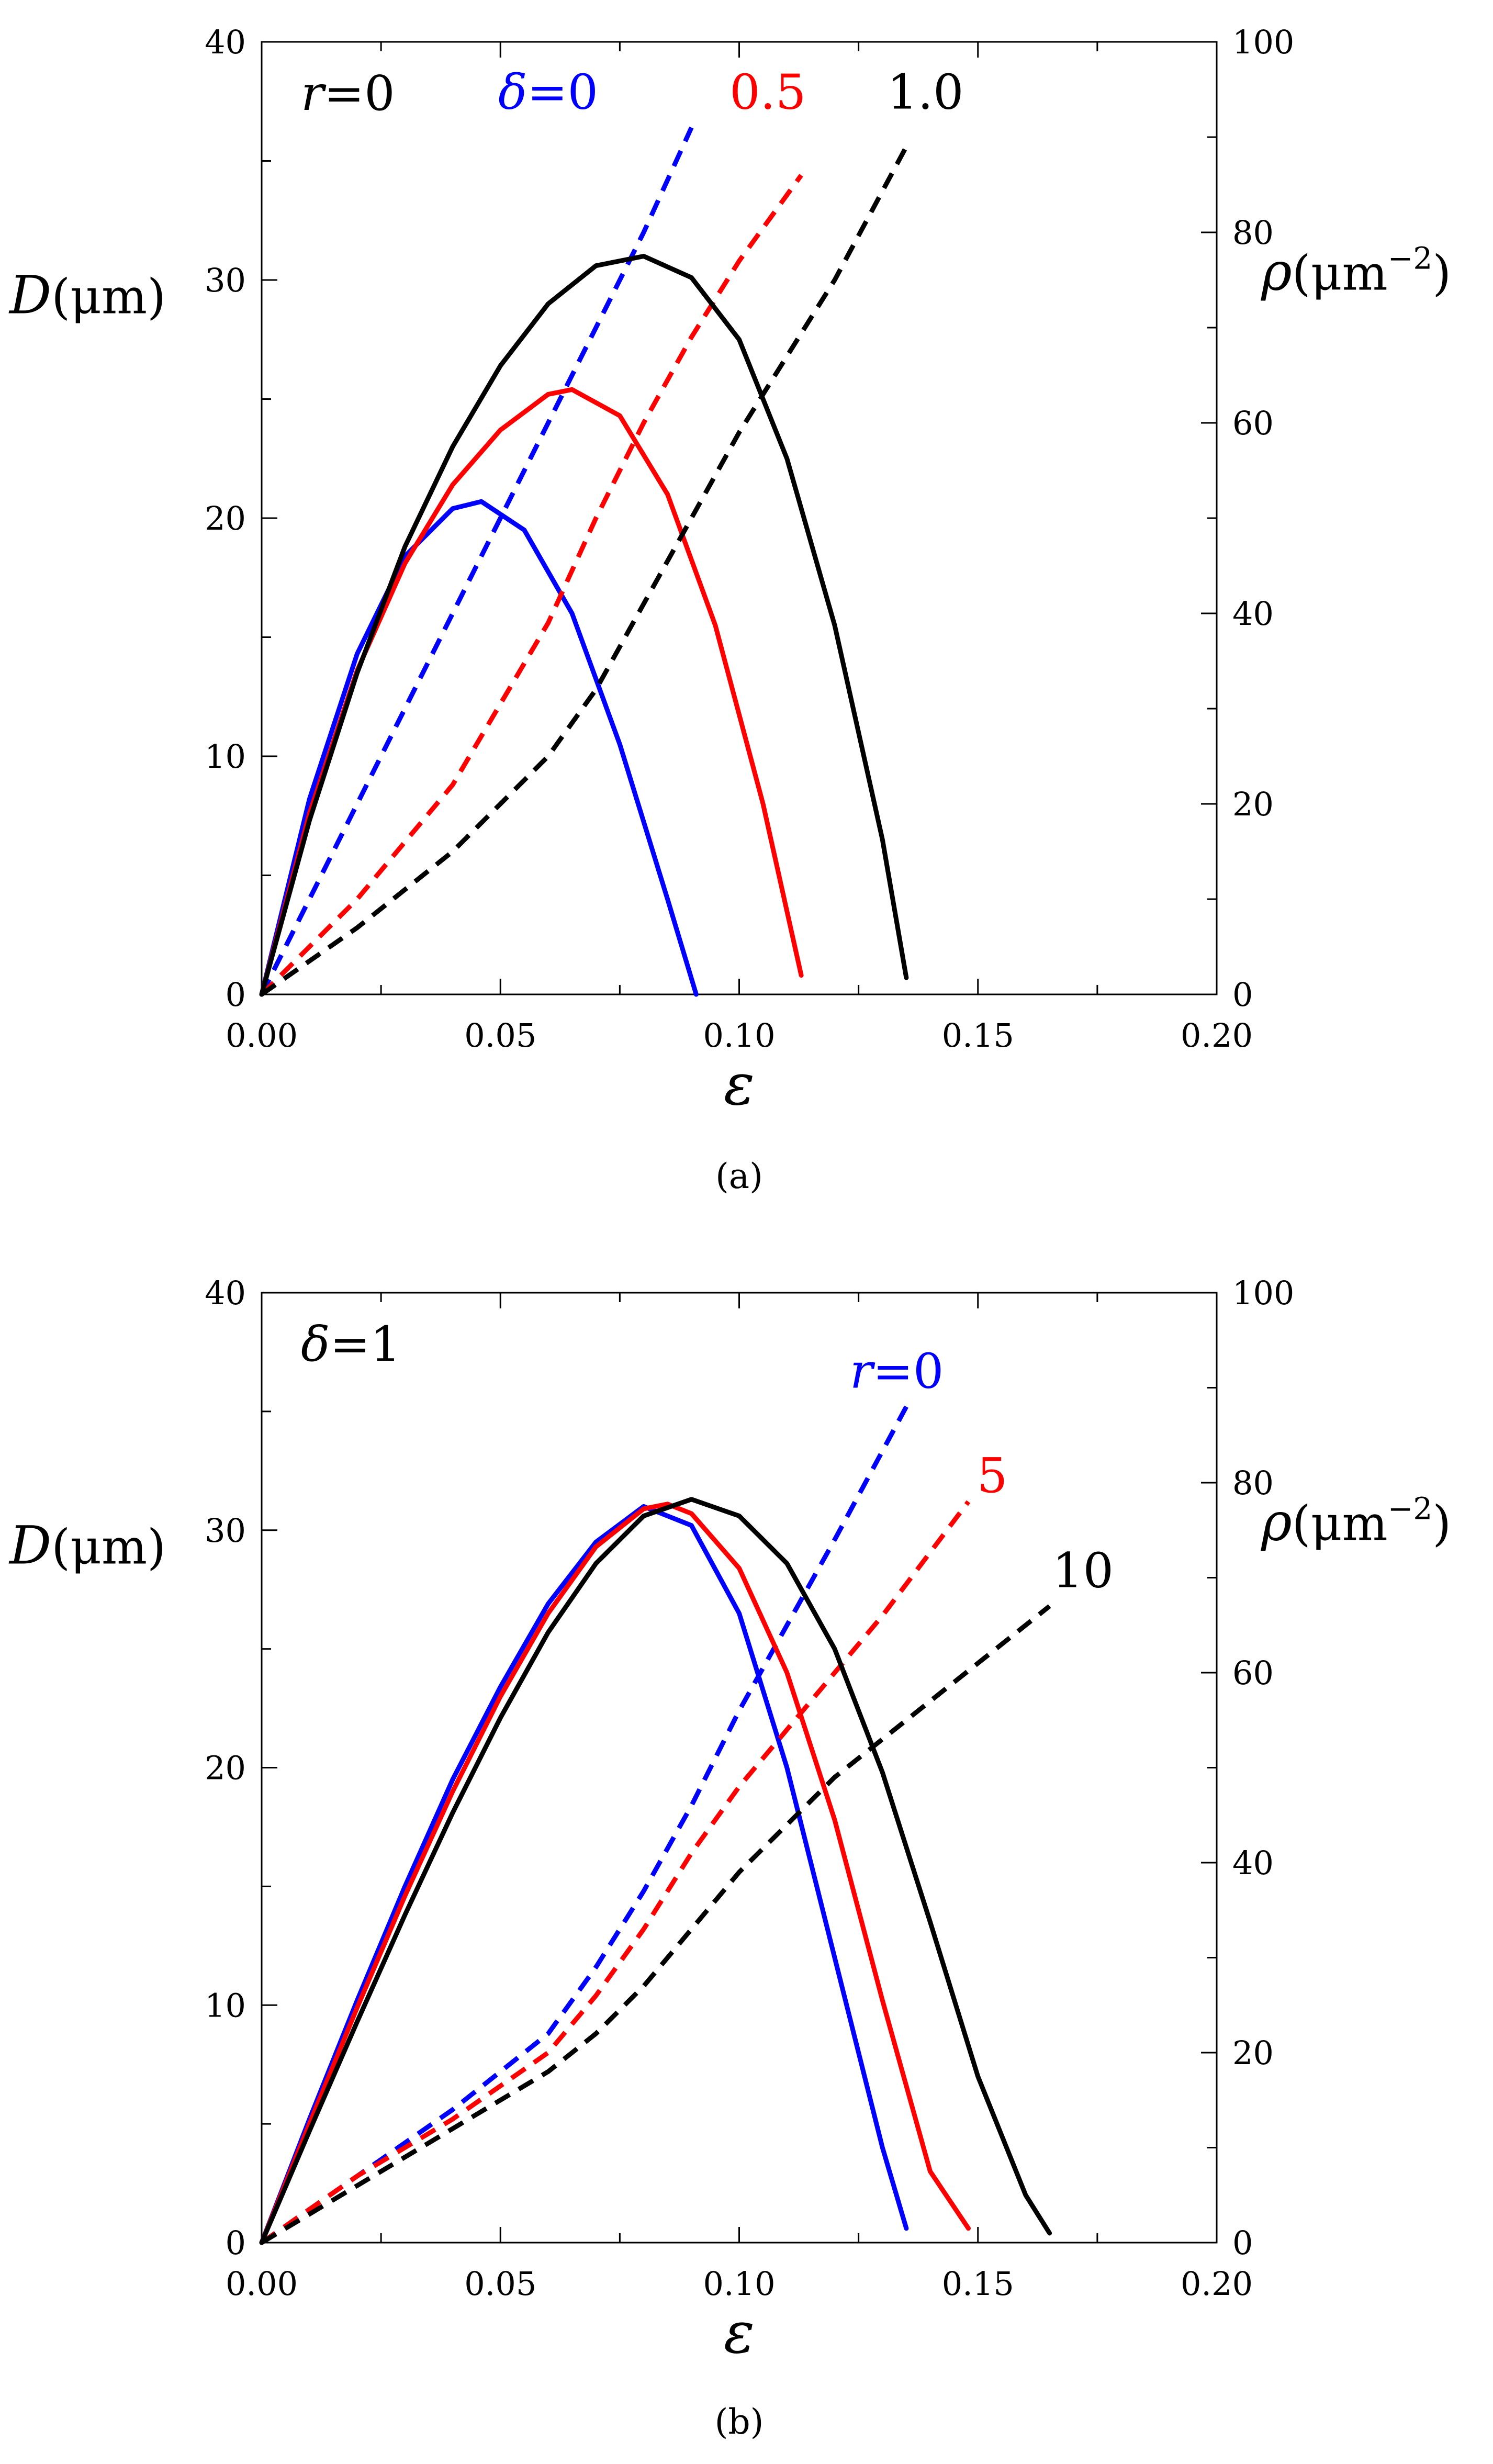 The height and width of the screenshot is (2464, 1493). I want to click on series-label-1: 0.5, so click(768, 92).